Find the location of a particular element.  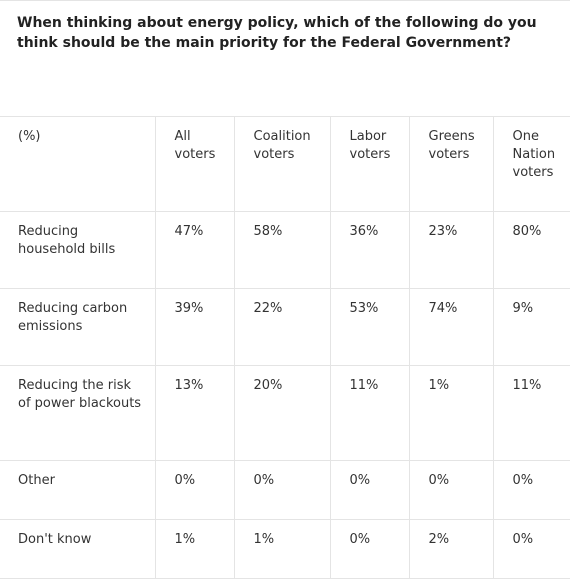

table-cell: 58% is located at coordinates (281, 250).